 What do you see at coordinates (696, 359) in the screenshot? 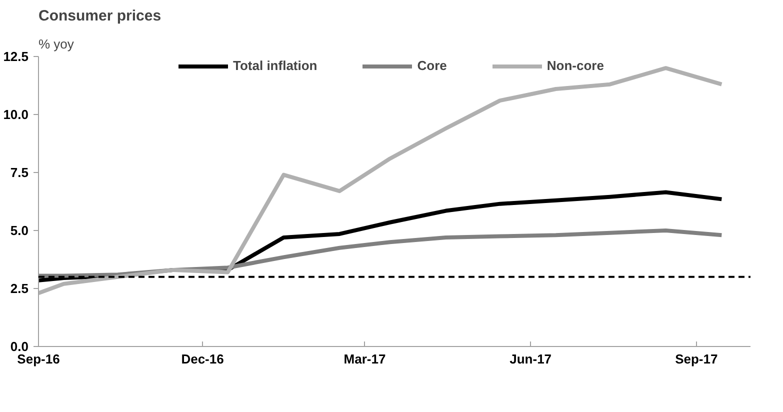
I see `x-tick-label: Sep-17` at bounding box center [696, 359].